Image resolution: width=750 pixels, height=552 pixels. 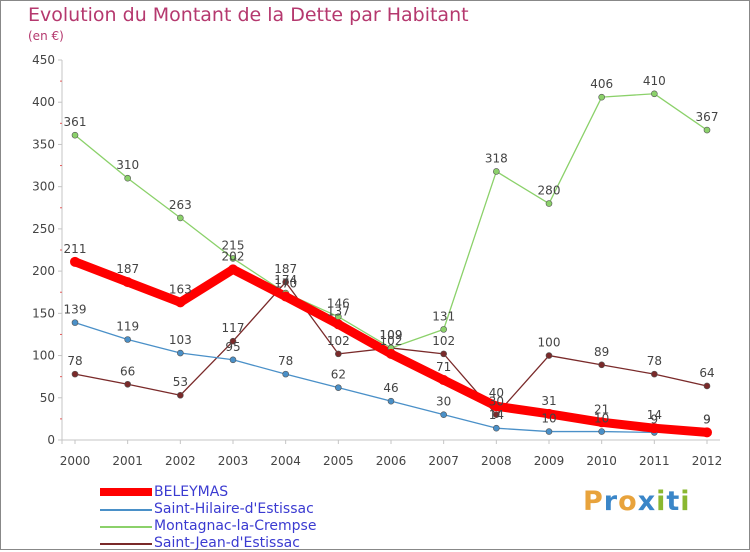 I want to click on data-label: 109, so click(x=391, y=335).